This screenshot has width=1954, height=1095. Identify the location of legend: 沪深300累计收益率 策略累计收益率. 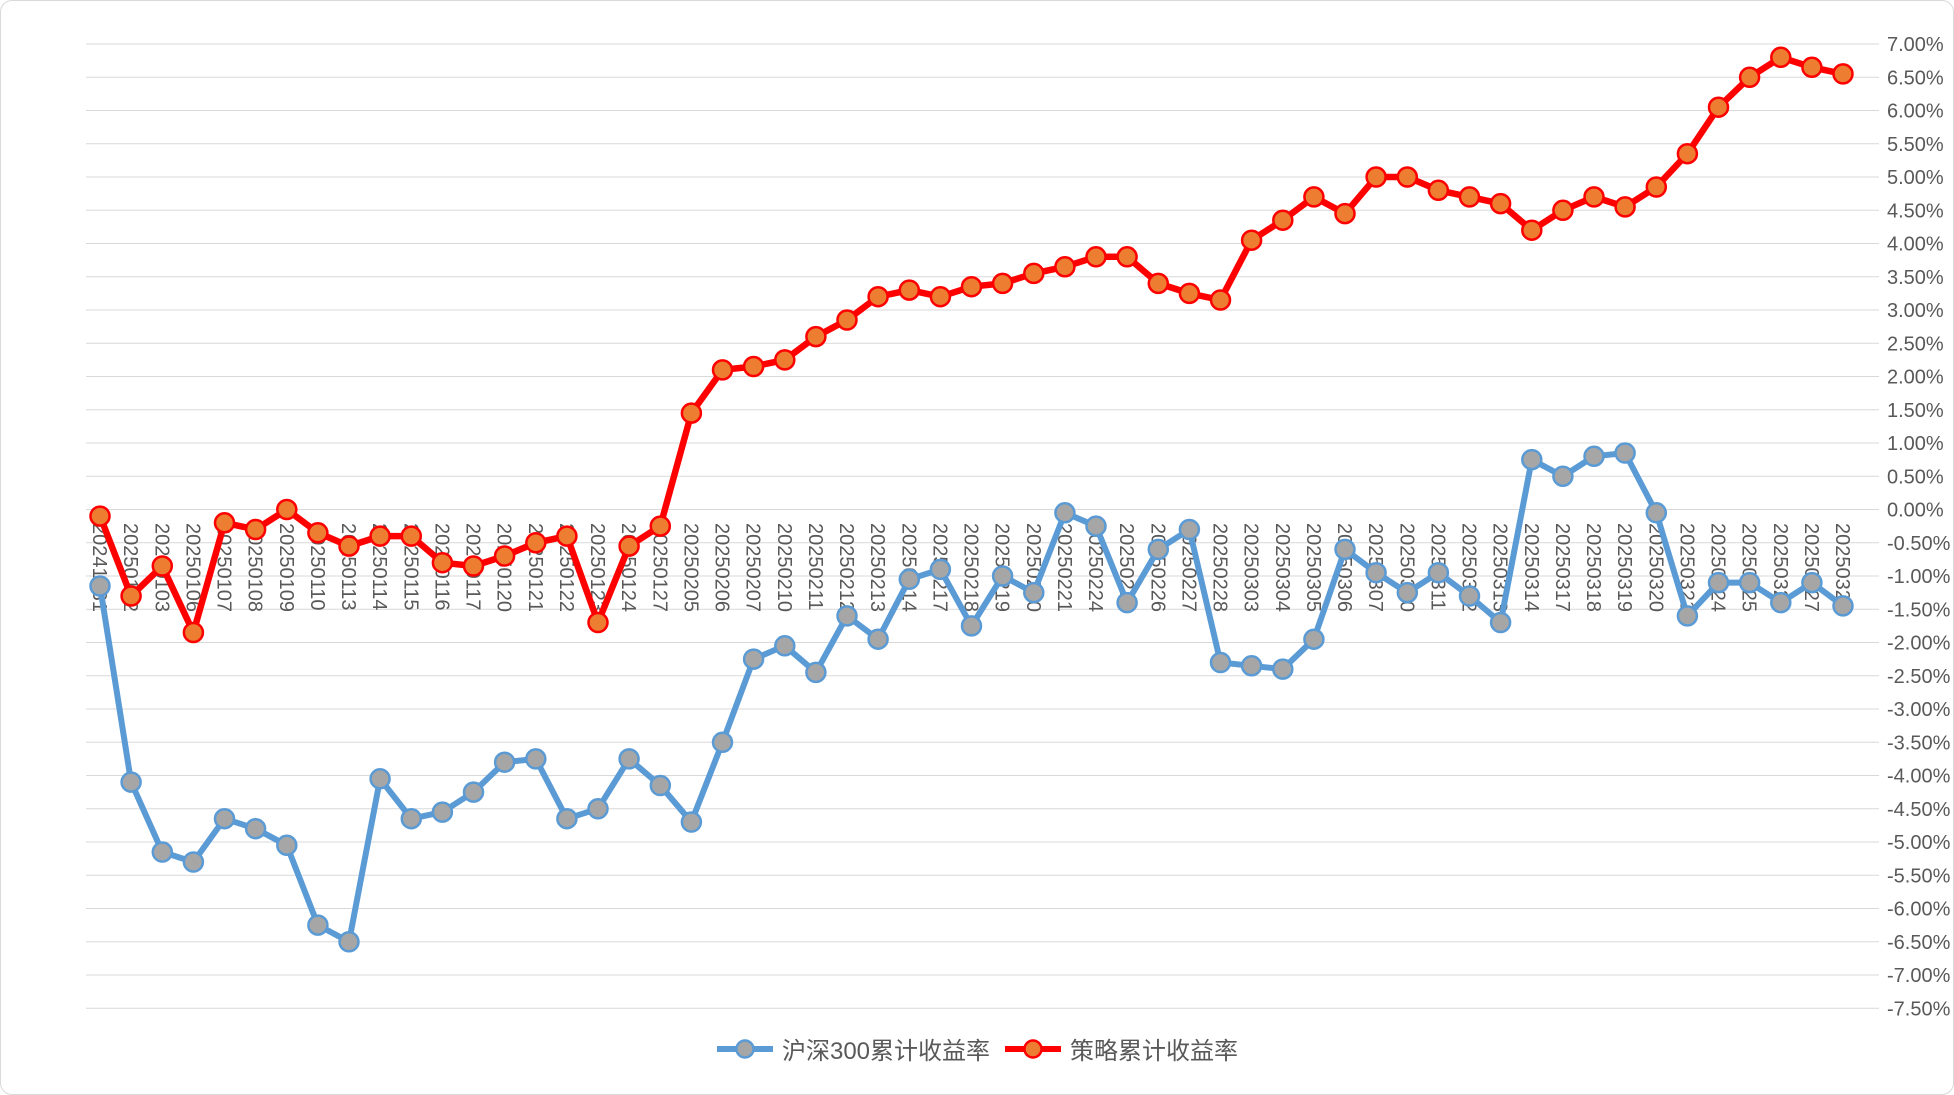
(977, 1048).